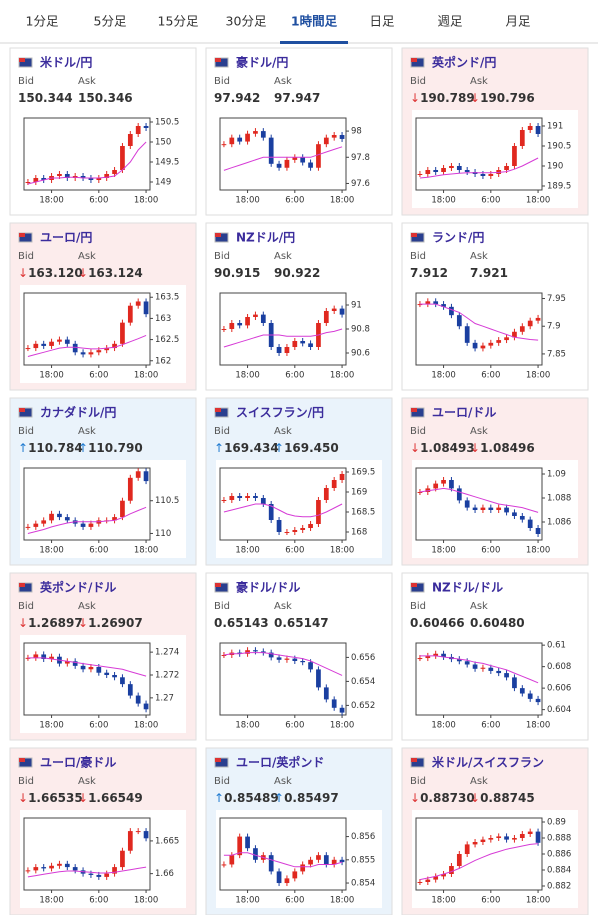 This screenshot has height=919, width=598. I want to click on y-tick-label: 0.61, so click(556, 646).